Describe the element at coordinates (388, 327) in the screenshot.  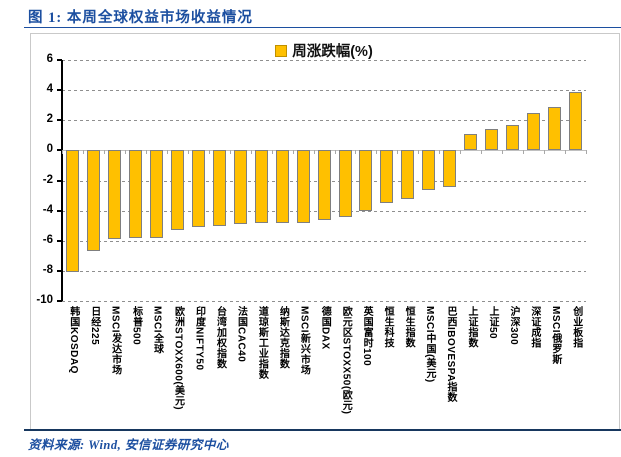
I see `x-axis-label-text: 恒生科技` at that location.